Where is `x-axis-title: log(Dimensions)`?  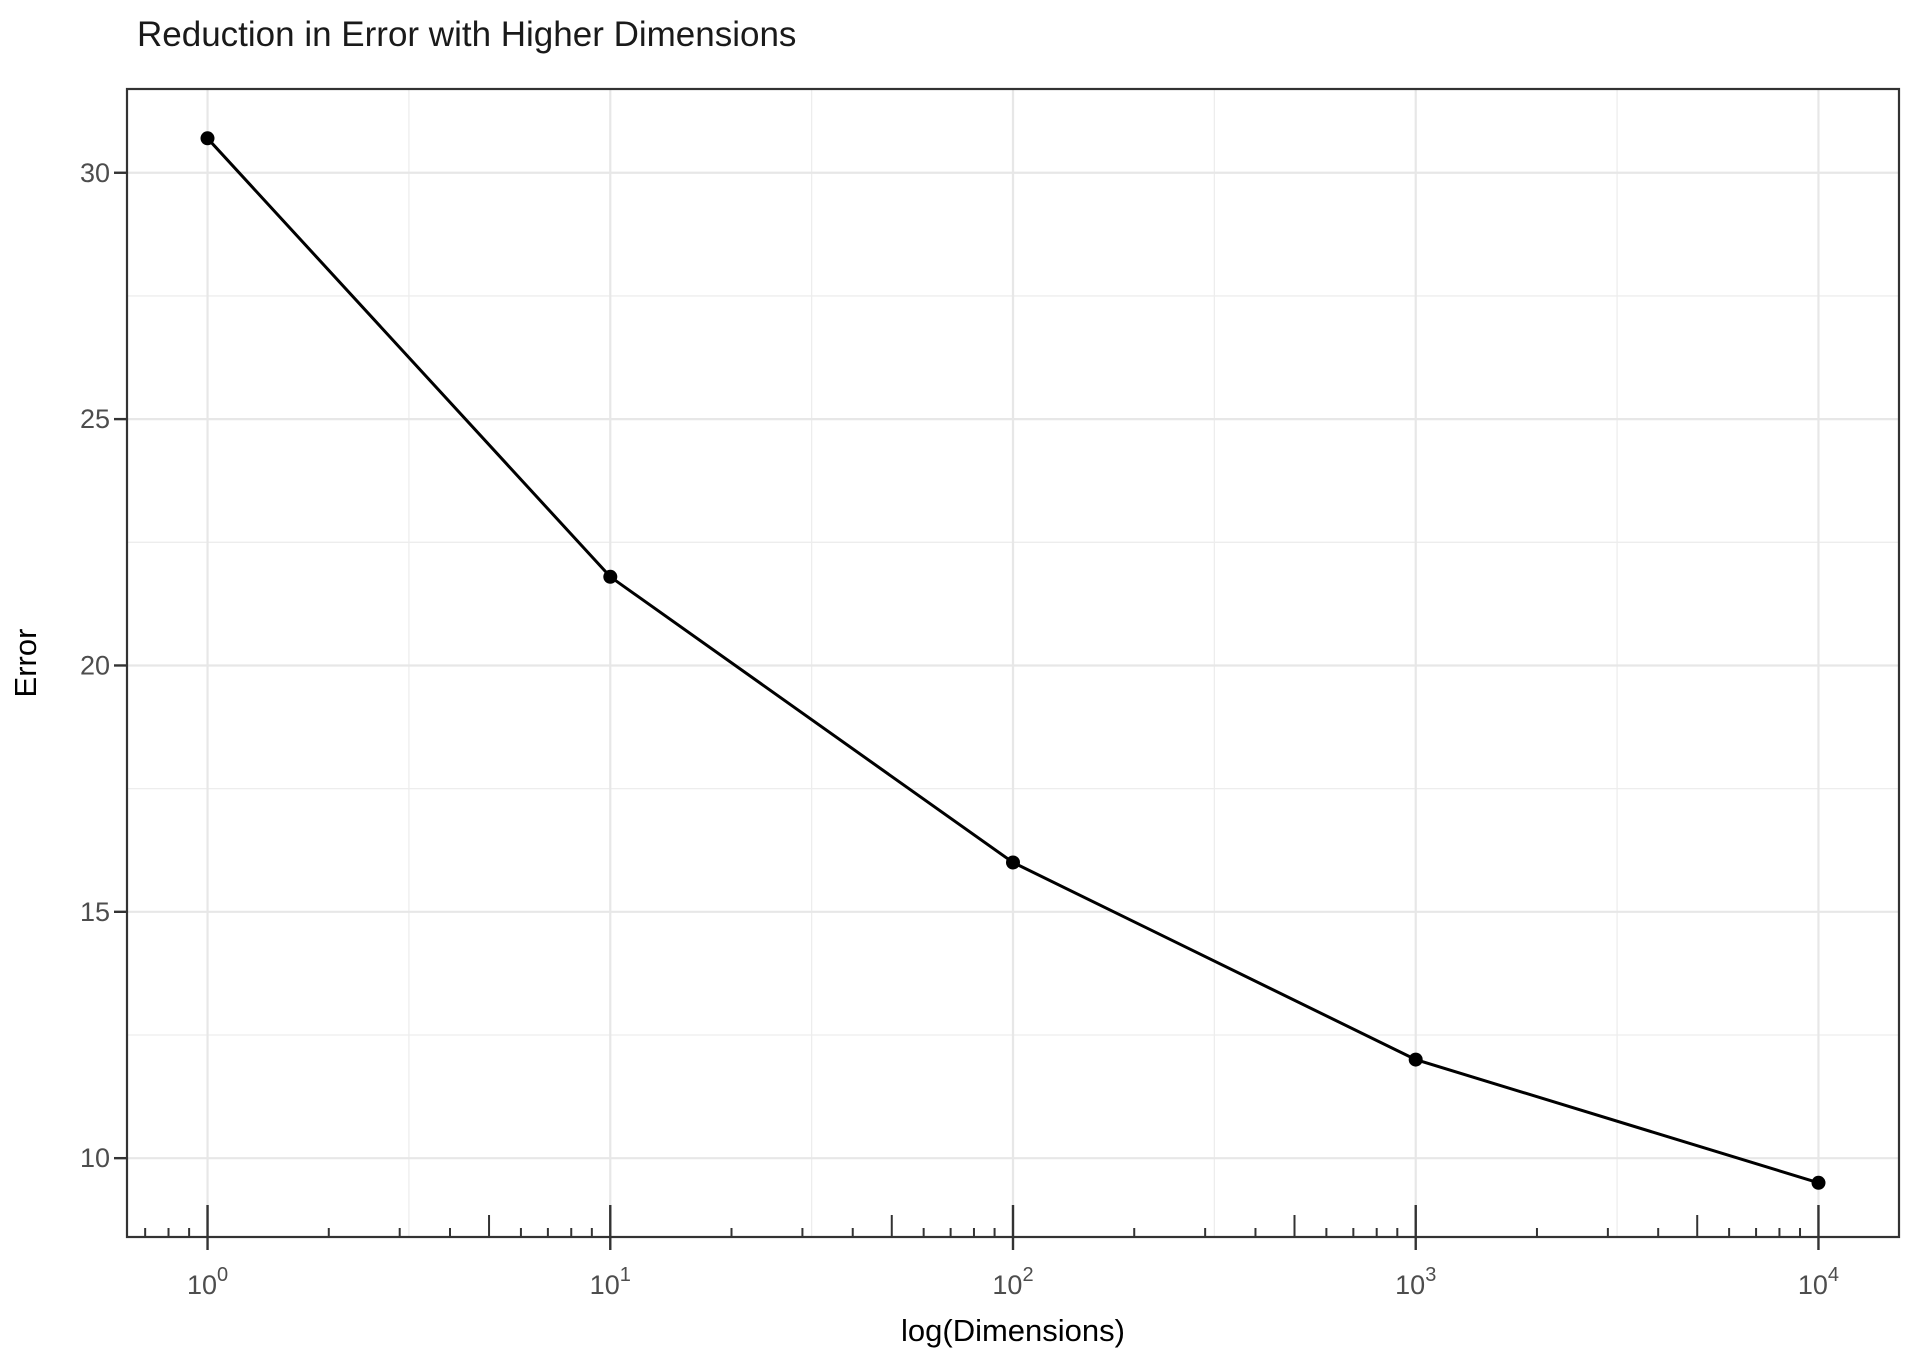 x-axis-title: log(Dimensions) is located at coordinates (1013, 1330).